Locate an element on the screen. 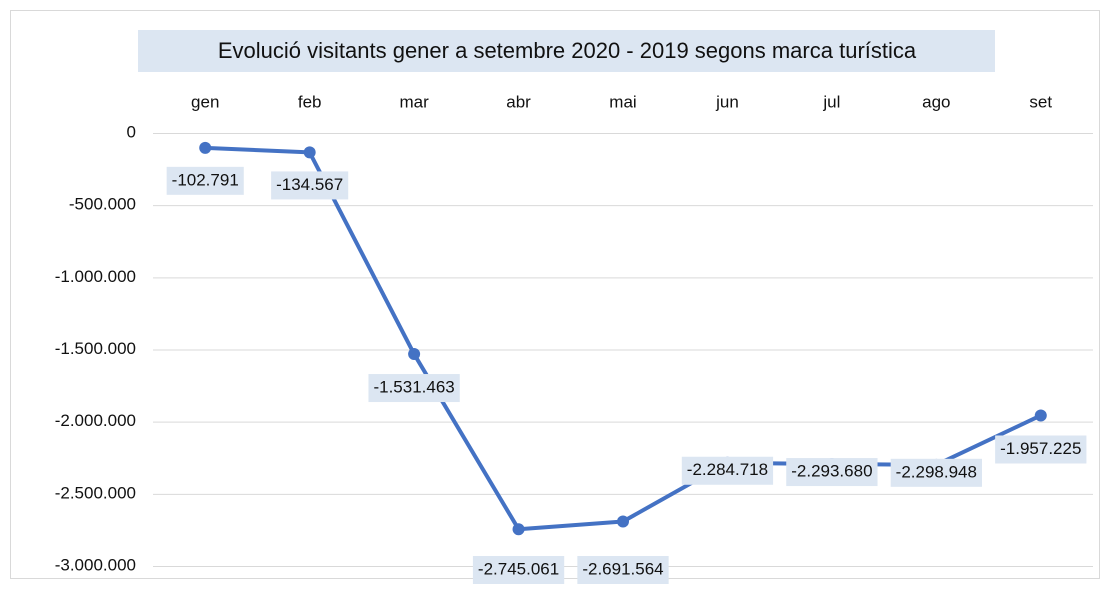  title-box is located at coordinates (566, 51).